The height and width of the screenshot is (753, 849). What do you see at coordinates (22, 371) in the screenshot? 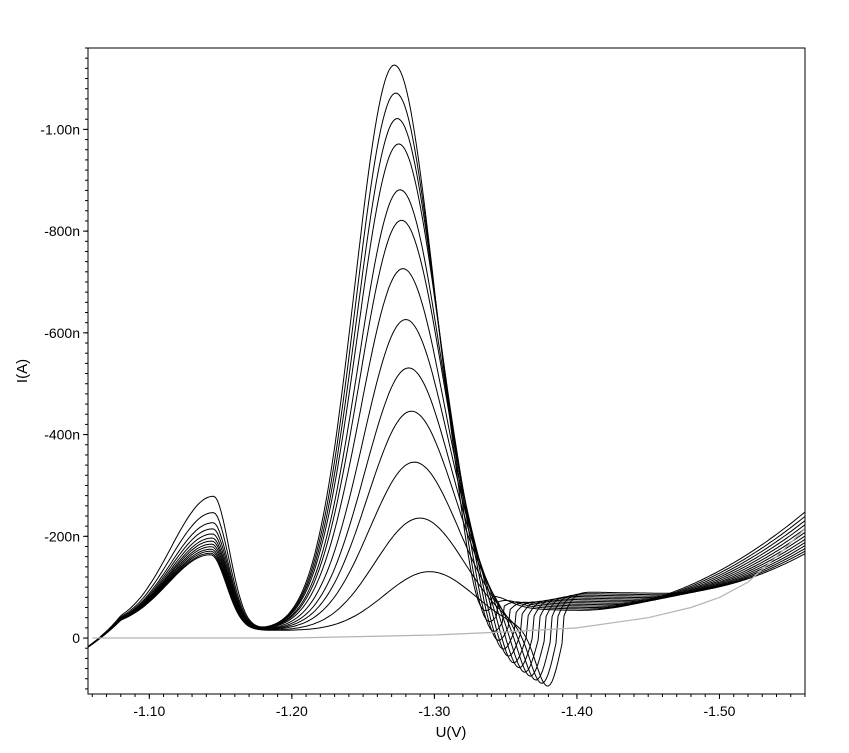
I see `y-axis-label: I(A)` at bounding box center [22, 371].